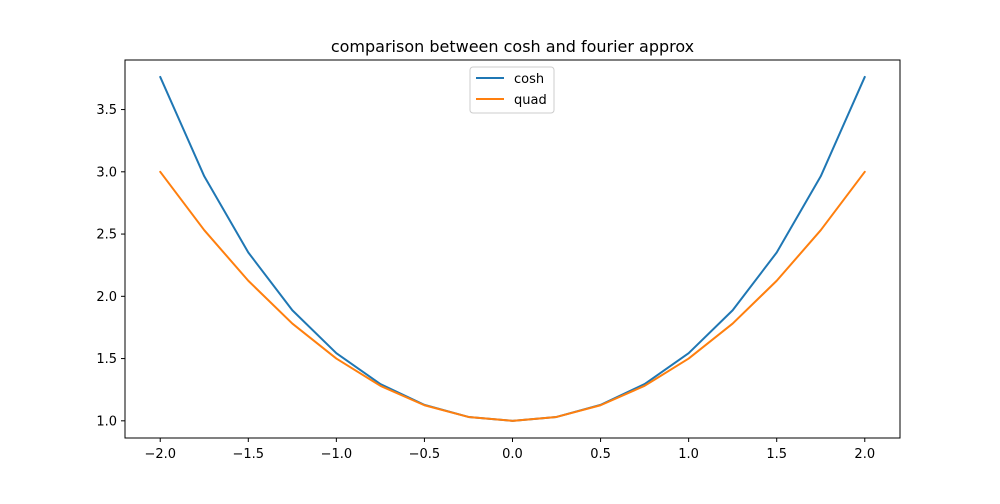  What do you see at coordinates (425, 454) in the screenshot?
I see `x-tick-label: −0.5` at bounding box center [425, 454].